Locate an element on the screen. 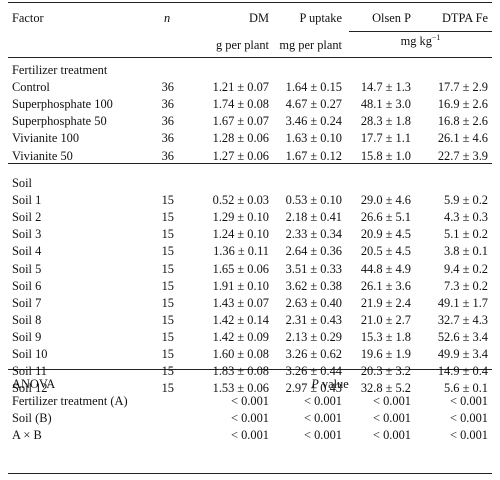 This screenshot has height=480, width=500. anova-title: ANOVA is located at coordinates (34, 384).